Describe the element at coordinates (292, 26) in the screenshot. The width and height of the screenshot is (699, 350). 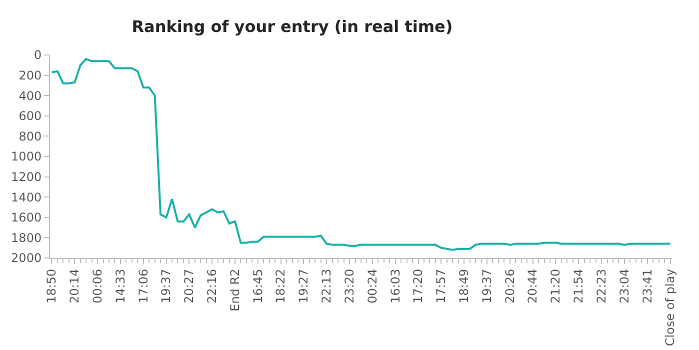
I see `chart-title: Ranking of your entry (in real time)` at that location.